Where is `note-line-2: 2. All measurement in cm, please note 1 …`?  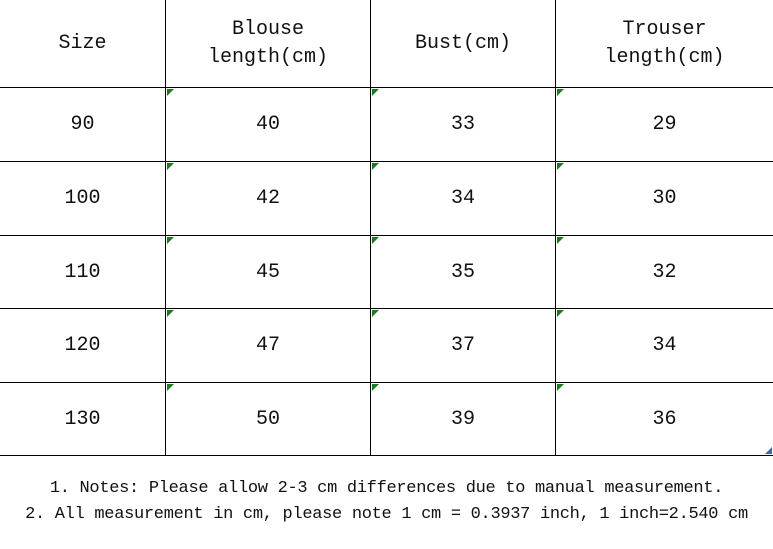 note-line-2: 2. All measurement in cm, please note 1 … is located at coordinates (386, 514).